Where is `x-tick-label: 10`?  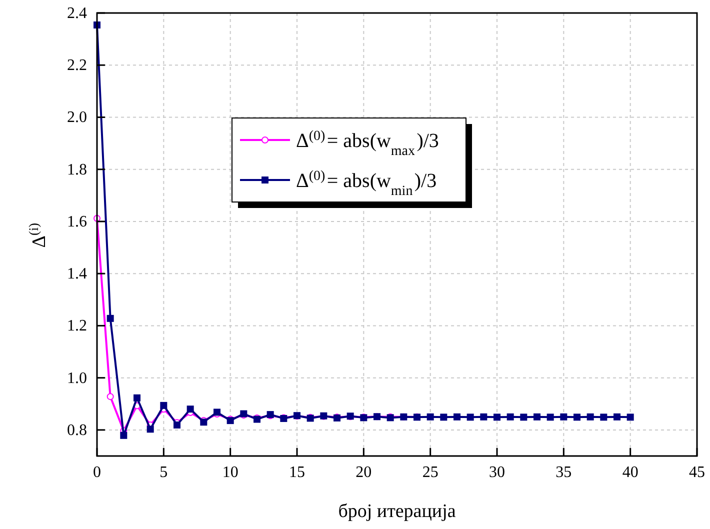 x-tick-label: 10 is located at coordinates (230, 472).